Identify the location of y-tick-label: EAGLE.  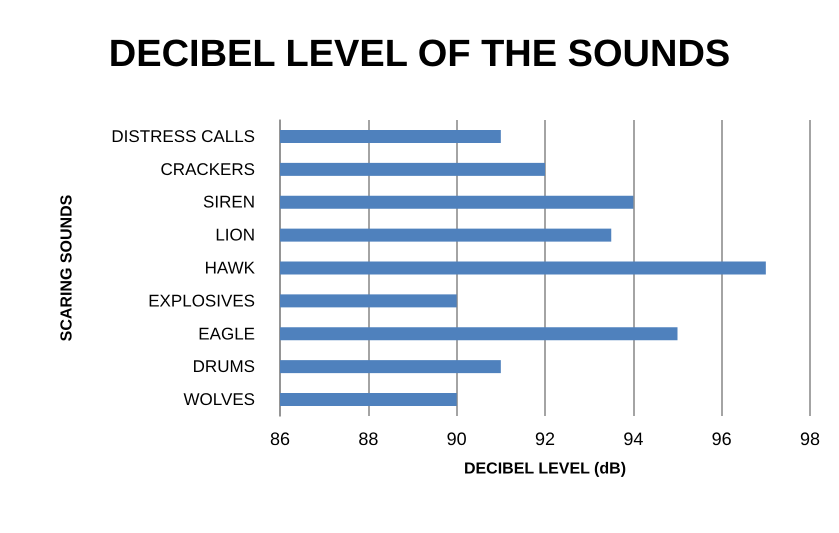
(226, 334).